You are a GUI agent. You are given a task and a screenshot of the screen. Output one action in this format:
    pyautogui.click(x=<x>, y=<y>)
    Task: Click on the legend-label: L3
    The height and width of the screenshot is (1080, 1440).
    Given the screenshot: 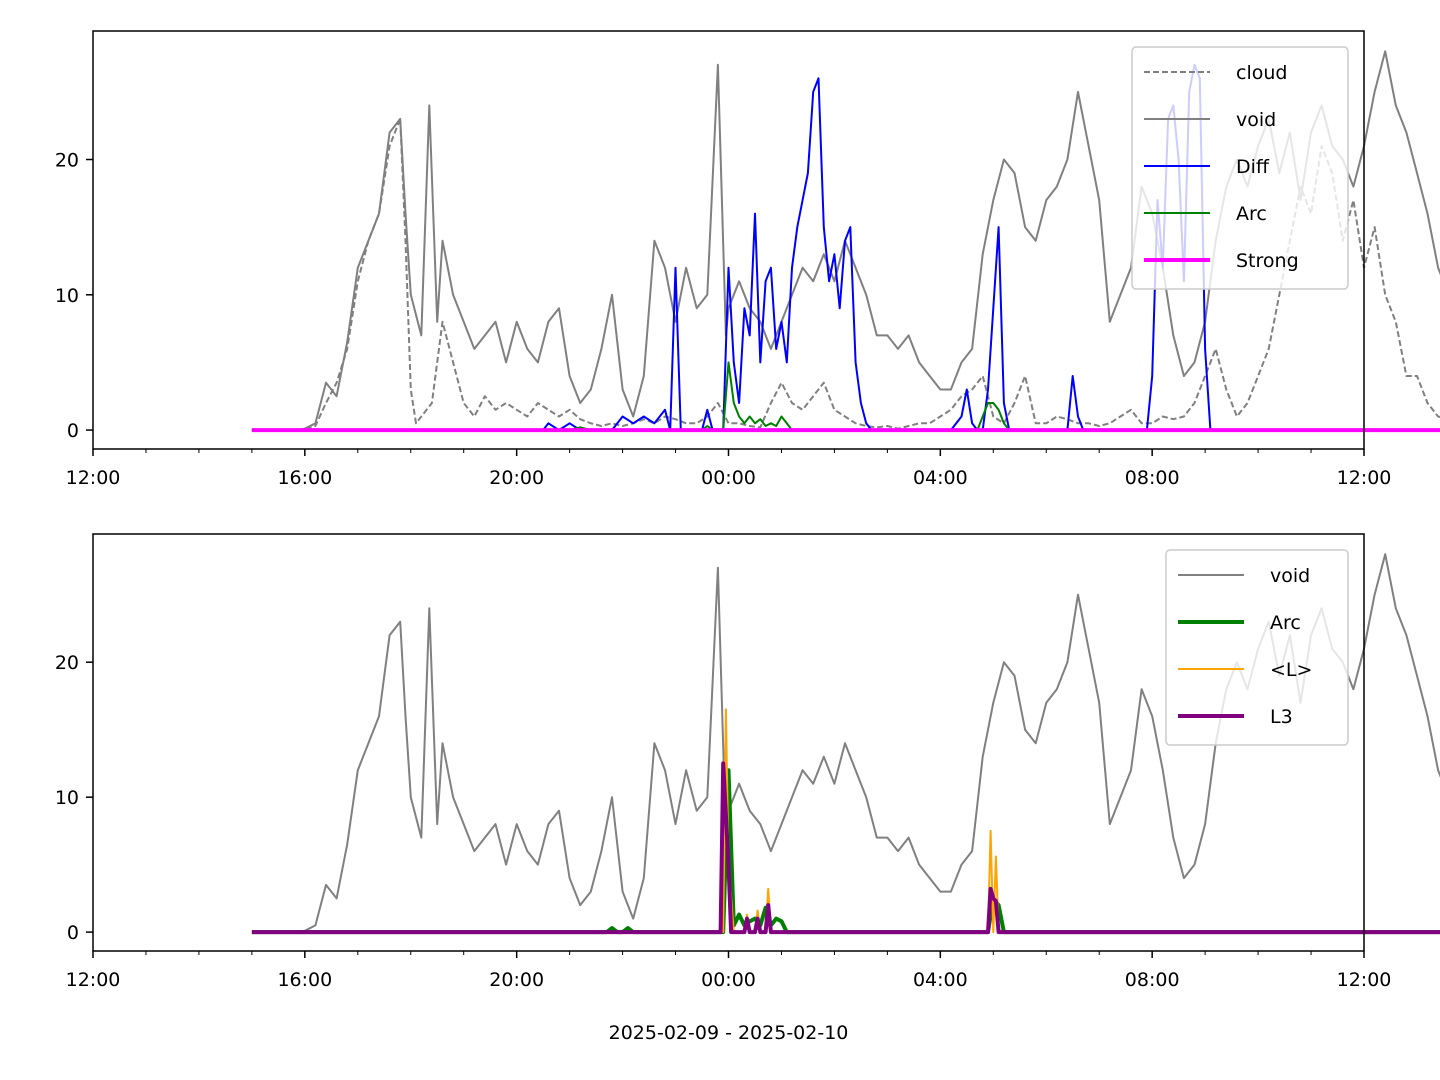 What is the action you would take?
    pyautogui.click(x=1281, y=717)
    